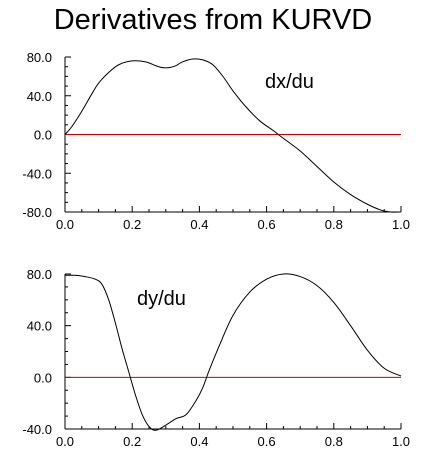  What do you see at coordinates (213, 20) in the screenshot?
I see `figure-title: Derivatives from KURVD` at bounding box center [213, 20].